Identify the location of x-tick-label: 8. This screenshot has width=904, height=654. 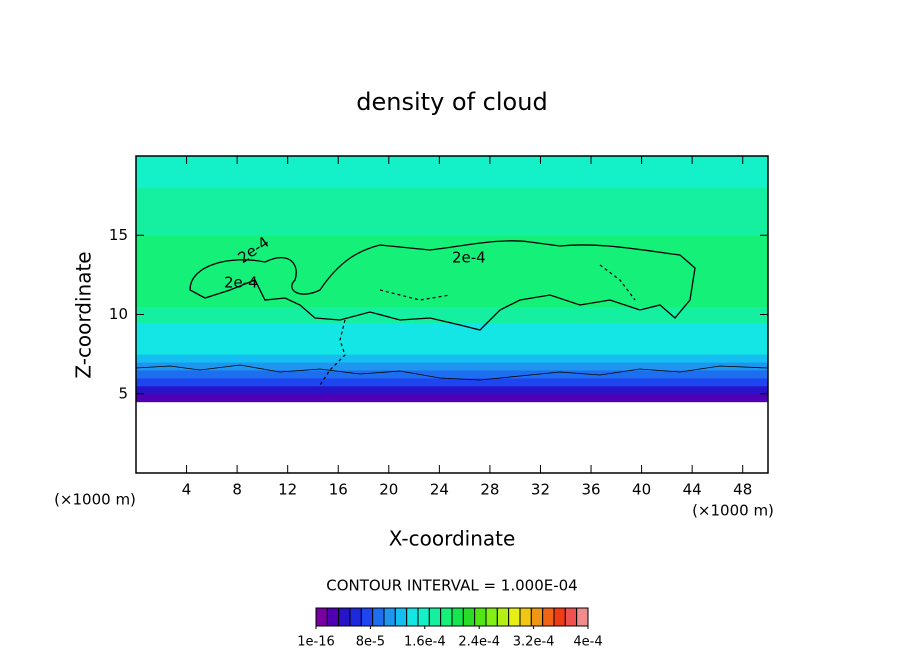
(237, 490).